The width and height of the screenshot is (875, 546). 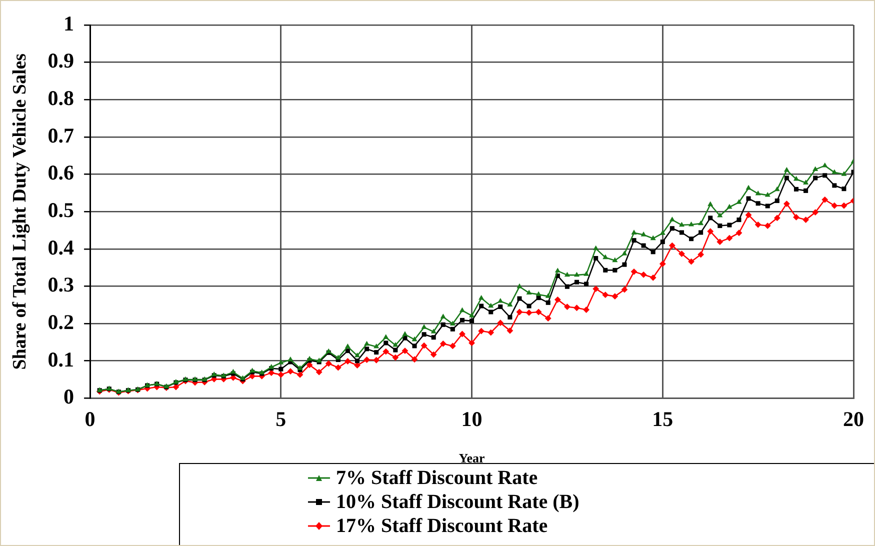 I want to click on y-tick-label: 0.3, so click(x=61, y=284).